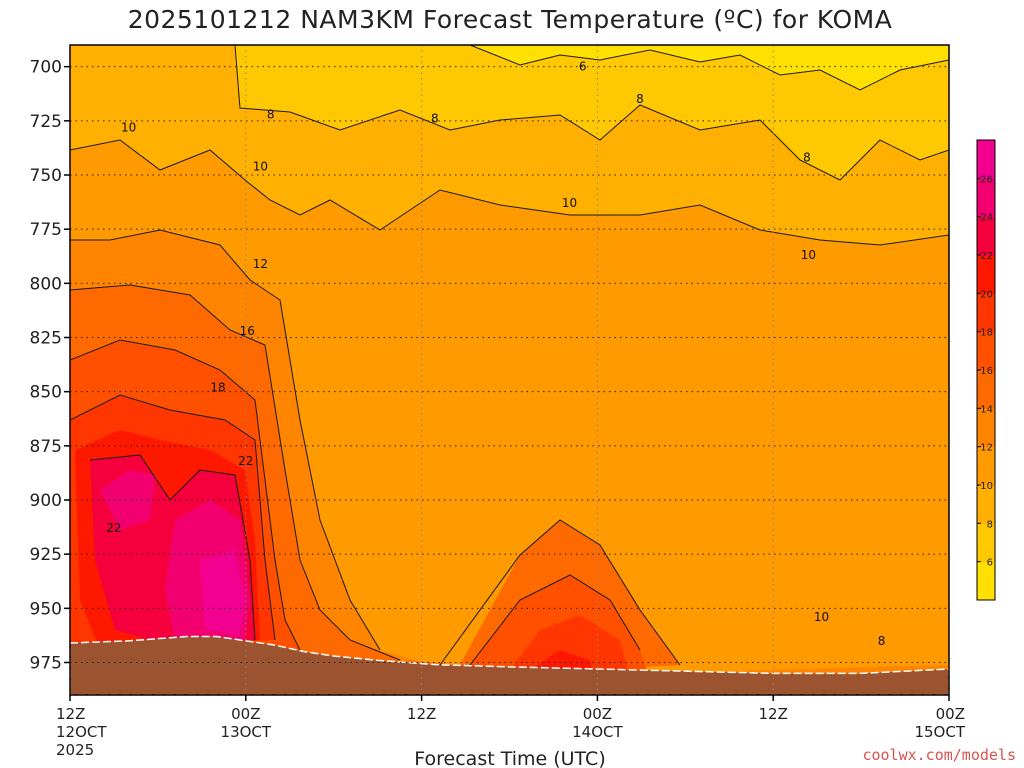 The image size is (1024, 768). What do you see at coordinates (46, 122) in the screenshot?
I see `y-tick-label: 725` at bounding box center [46, 122].